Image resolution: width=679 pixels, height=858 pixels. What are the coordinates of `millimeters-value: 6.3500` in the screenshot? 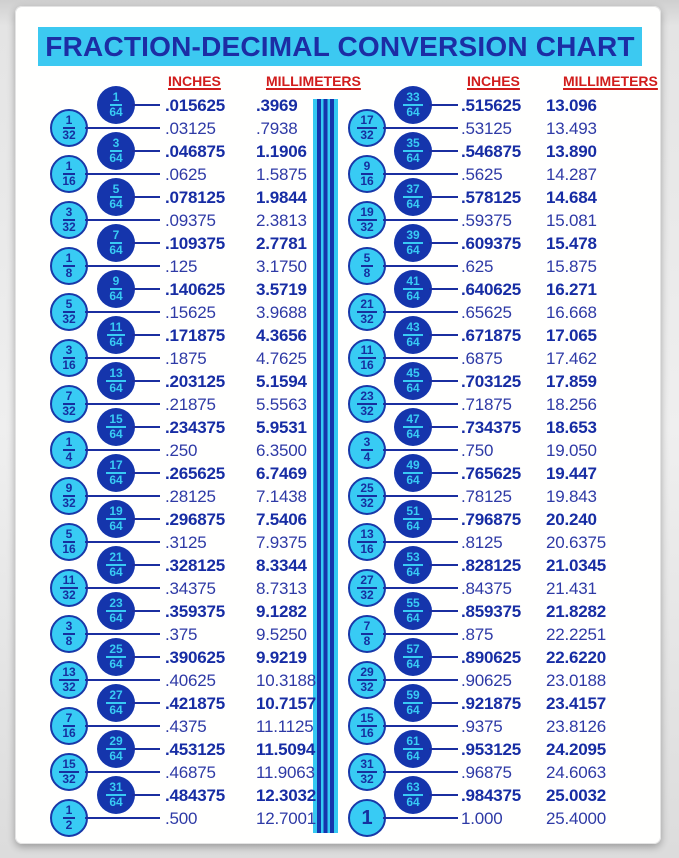 It's located at (281, 450).